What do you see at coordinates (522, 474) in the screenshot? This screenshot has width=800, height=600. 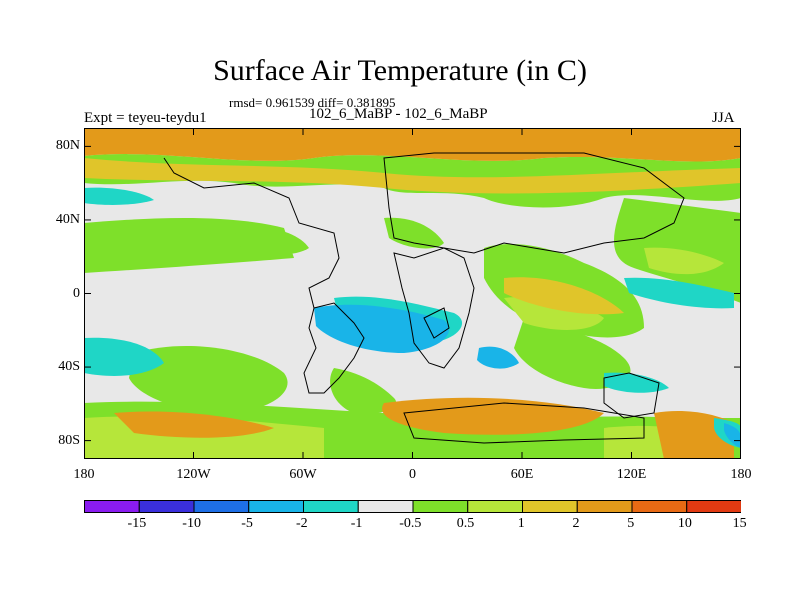 I see `lon-tick-label: 60E` at bounding box center [522, 474].